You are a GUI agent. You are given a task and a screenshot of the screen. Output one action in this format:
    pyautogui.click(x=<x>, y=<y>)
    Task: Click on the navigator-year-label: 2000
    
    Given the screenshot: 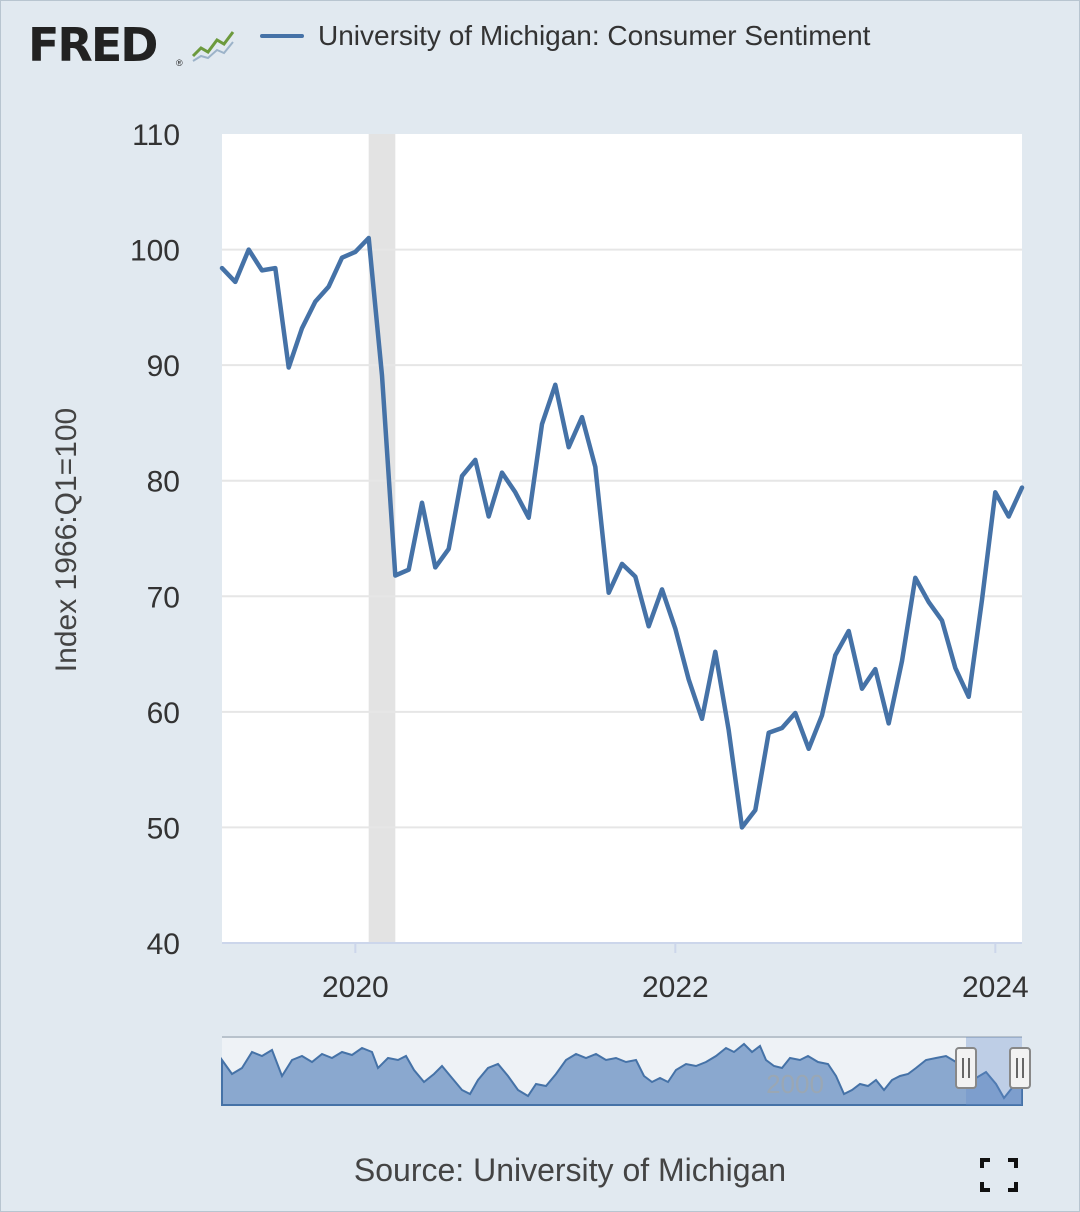 What is the action you would take?
    pyautogui.click(x=795, y=1084)
    